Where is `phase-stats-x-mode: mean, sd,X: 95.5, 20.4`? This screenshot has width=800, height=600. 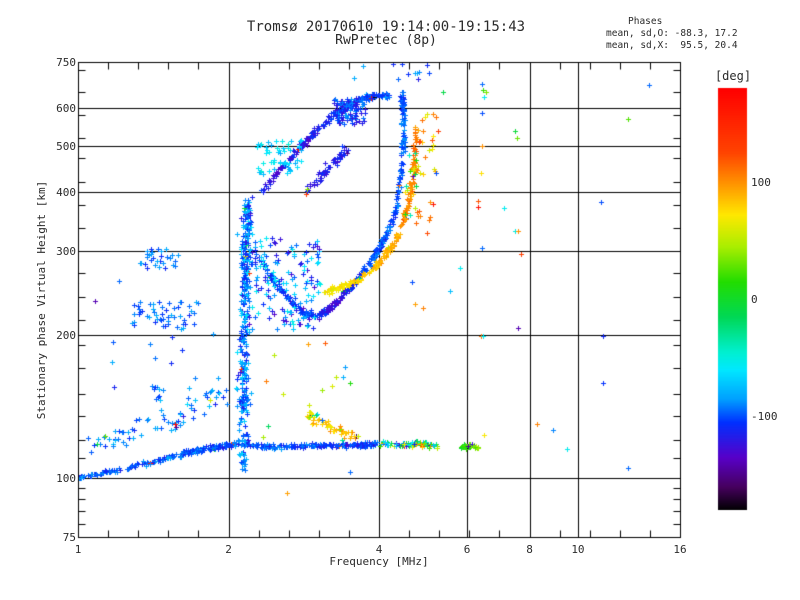
phase-stats-x-mode: mean, sd,X: 95.5, 20.4 is located at coordinates (672, 45).